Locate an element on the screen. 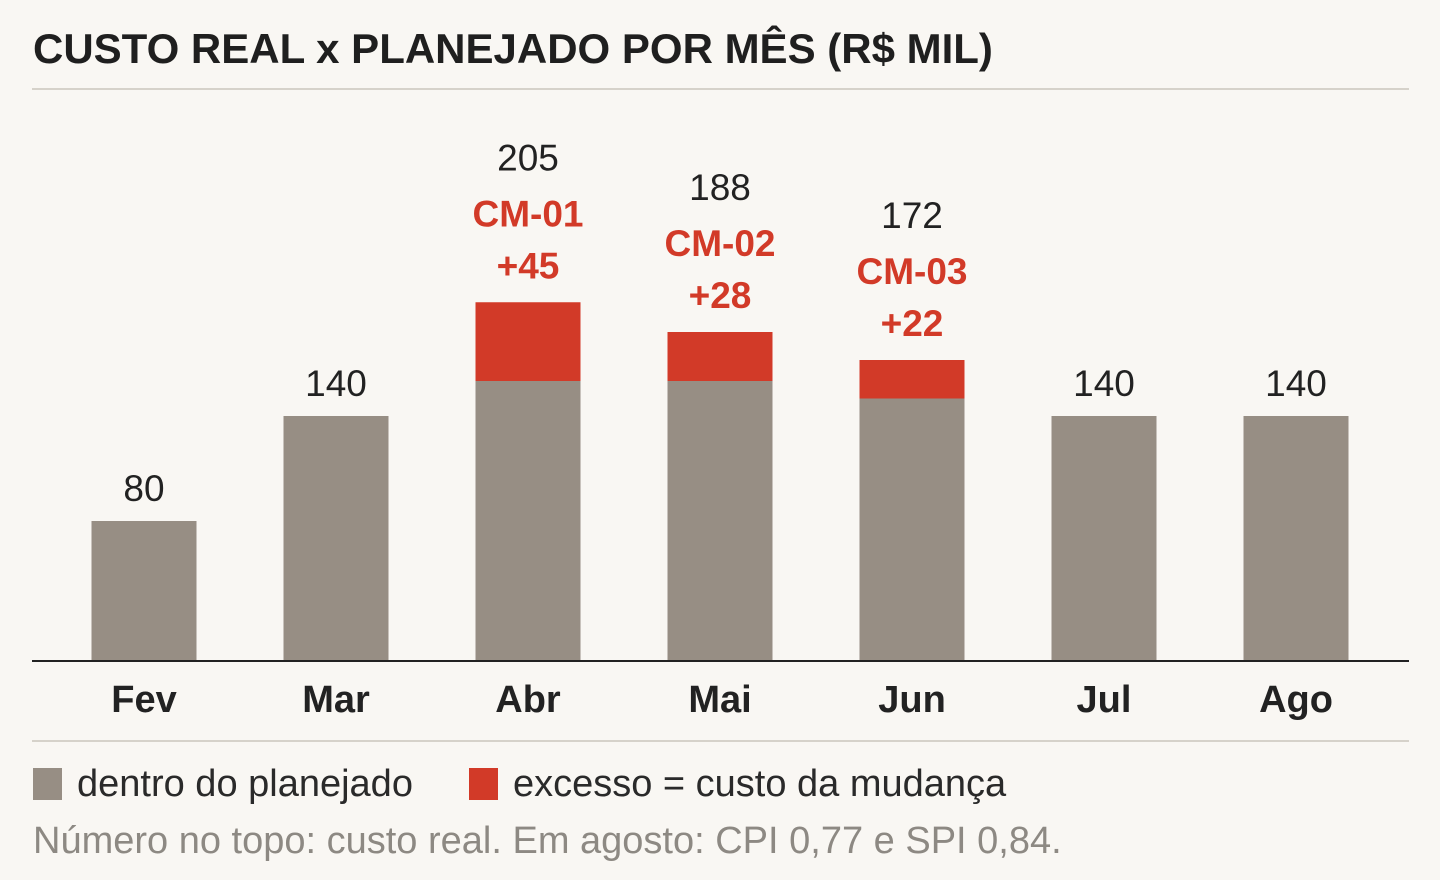  change-delta-label-abr: +45 is located at coordinates (528, 265).